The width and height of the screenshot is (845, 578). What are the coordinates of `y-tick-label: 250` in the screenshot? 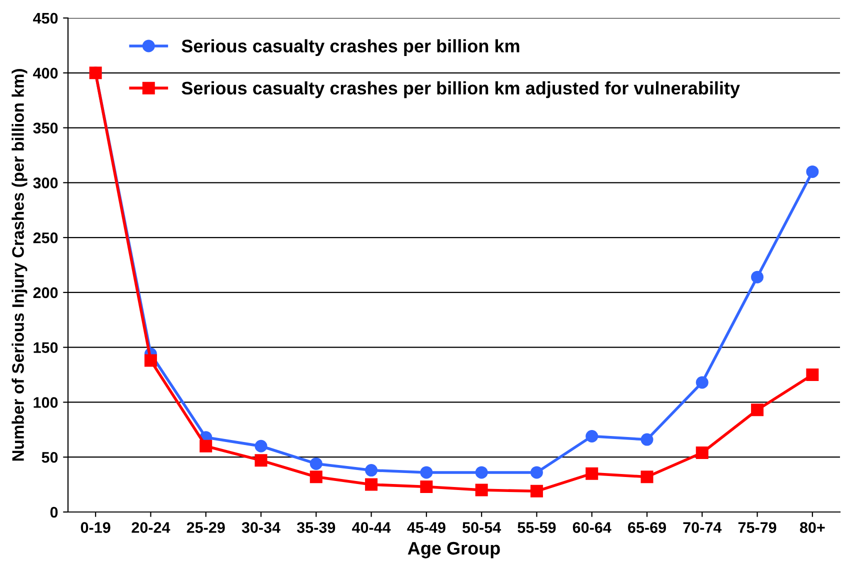 It's located at (45, 238).